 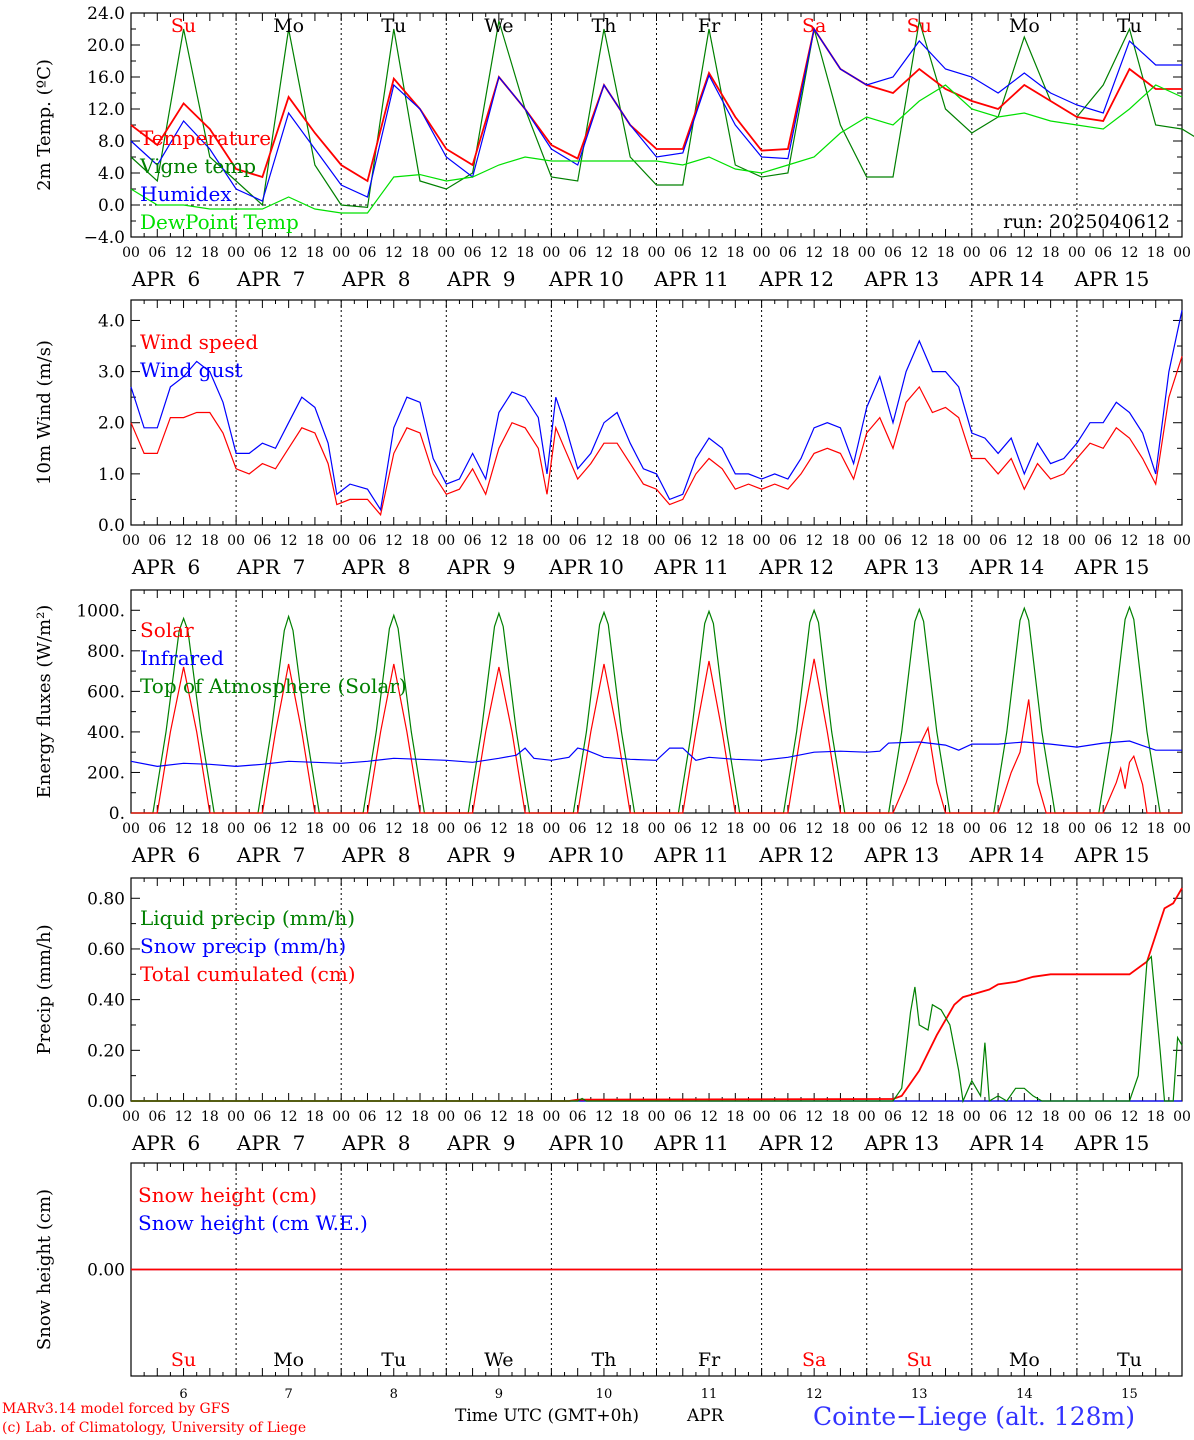 What do you see at coordinates (106, 773) in the screenshot?
I see `y-tick-label: 200.` at bounding box center [106, 773].